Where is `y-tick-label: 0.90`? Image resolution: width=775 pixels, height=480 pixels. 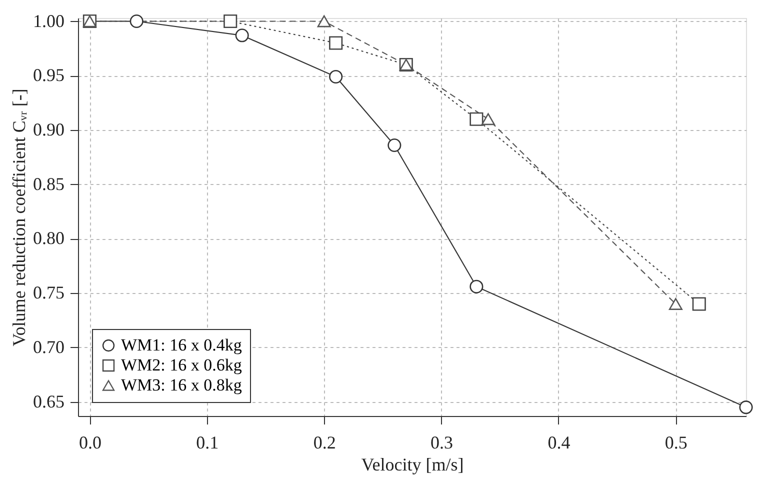
y-tick-label: 0.90 is located at coordinates (48, 130).